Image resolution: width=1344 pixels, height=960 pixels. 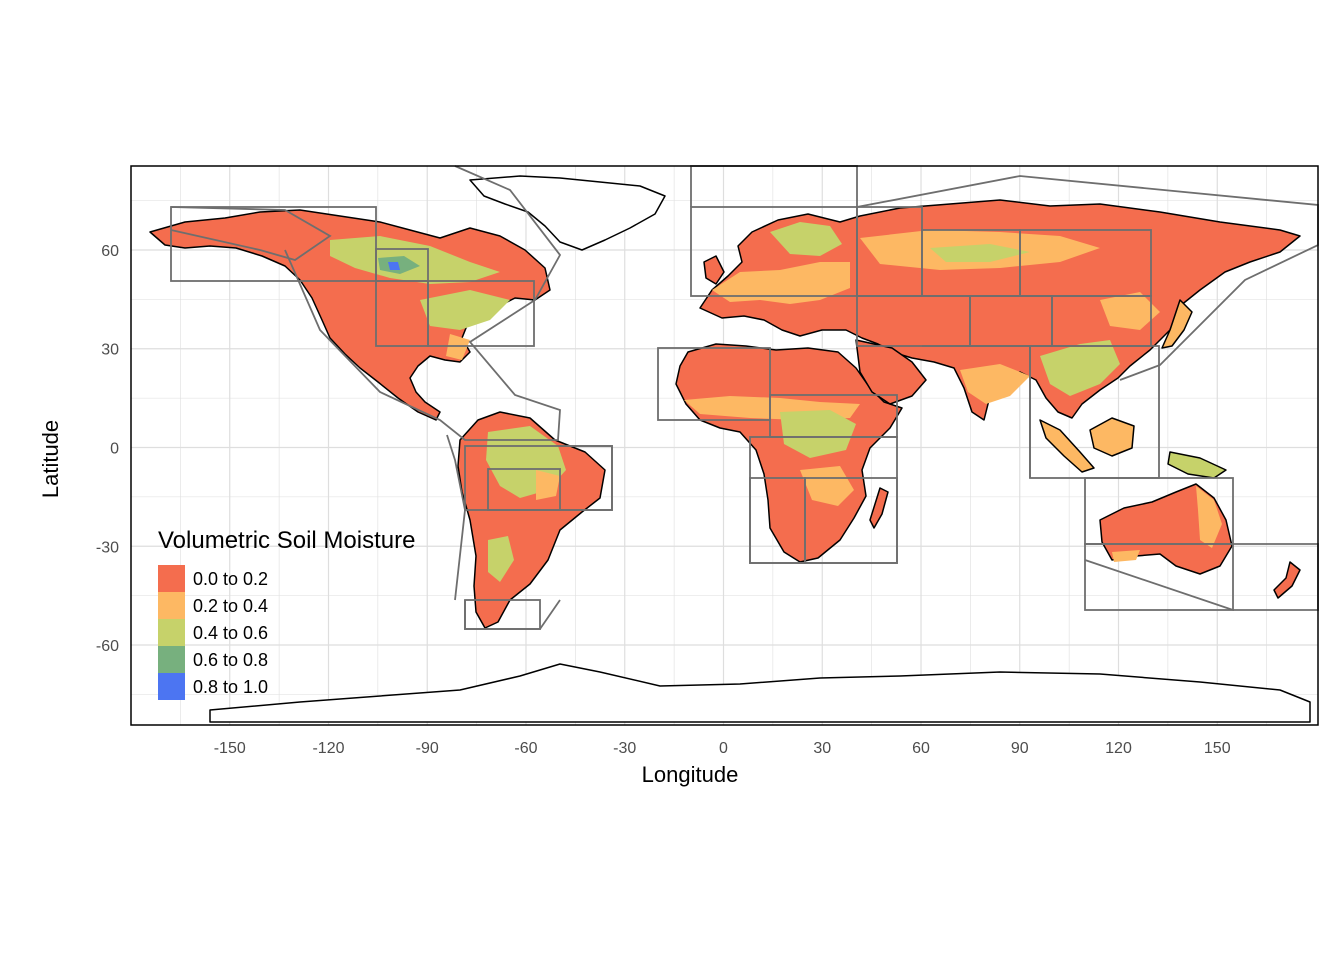 I want to click on land-great-britain, so click(x=714, y=270).